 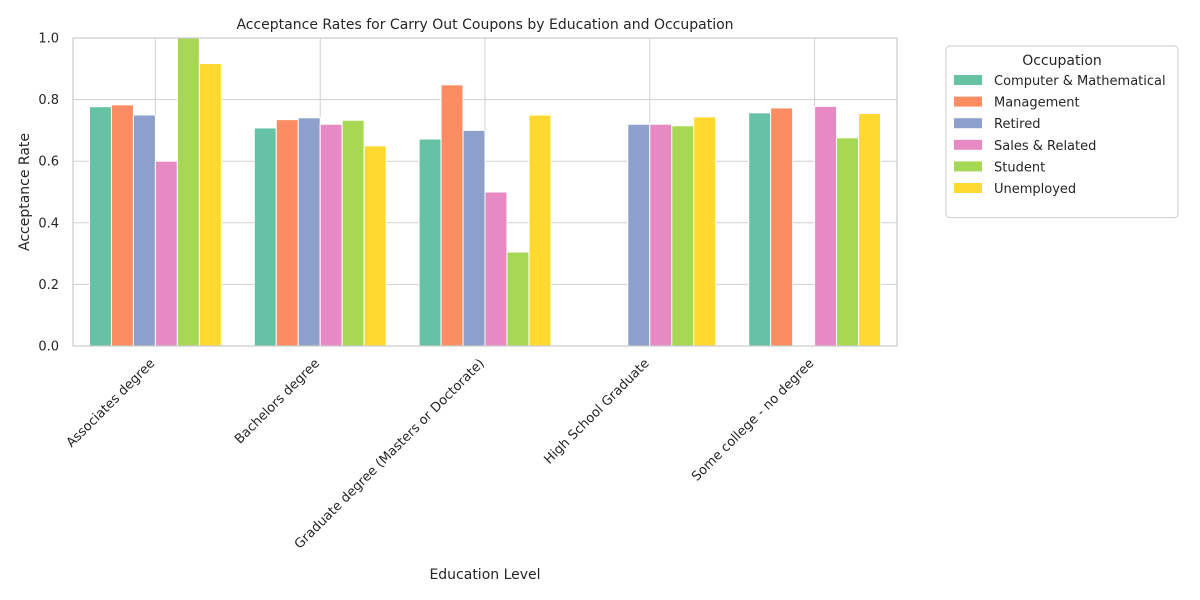 I want to click on legend-label: Sales & Related, so click(x=1045, y=146).